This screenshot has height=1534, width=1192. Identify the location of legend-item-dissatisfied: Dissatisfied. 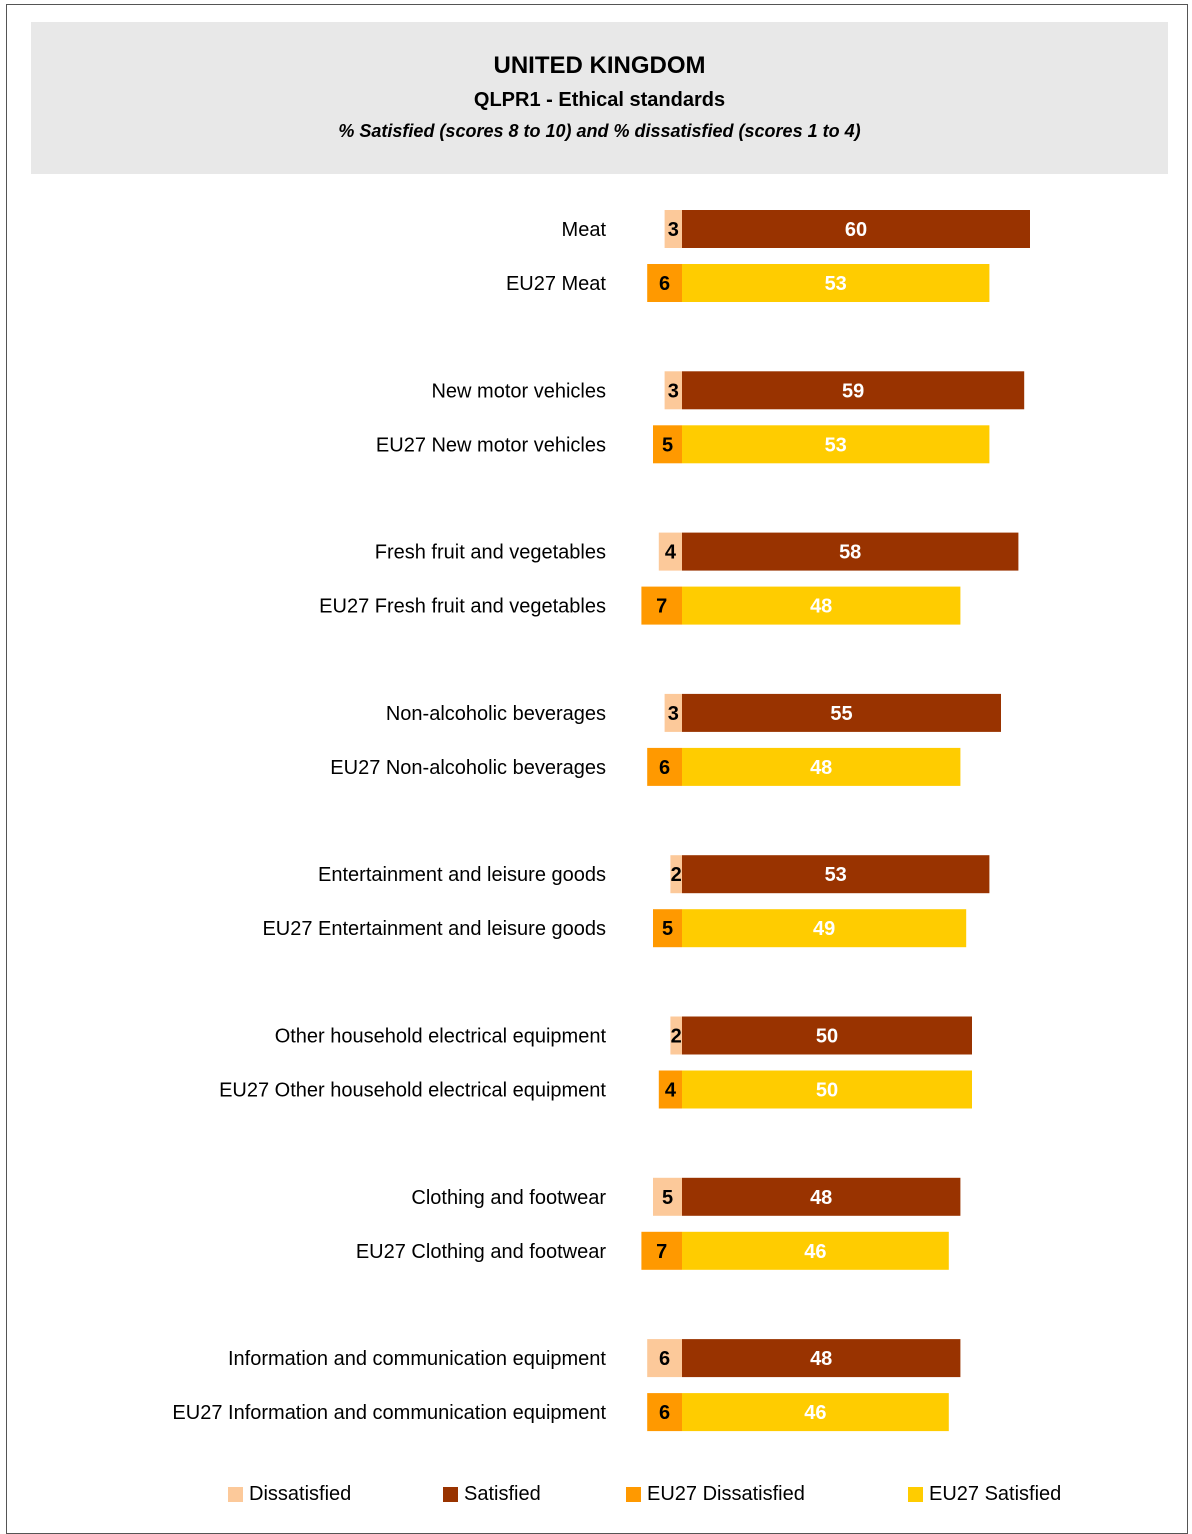
(289, 1494).